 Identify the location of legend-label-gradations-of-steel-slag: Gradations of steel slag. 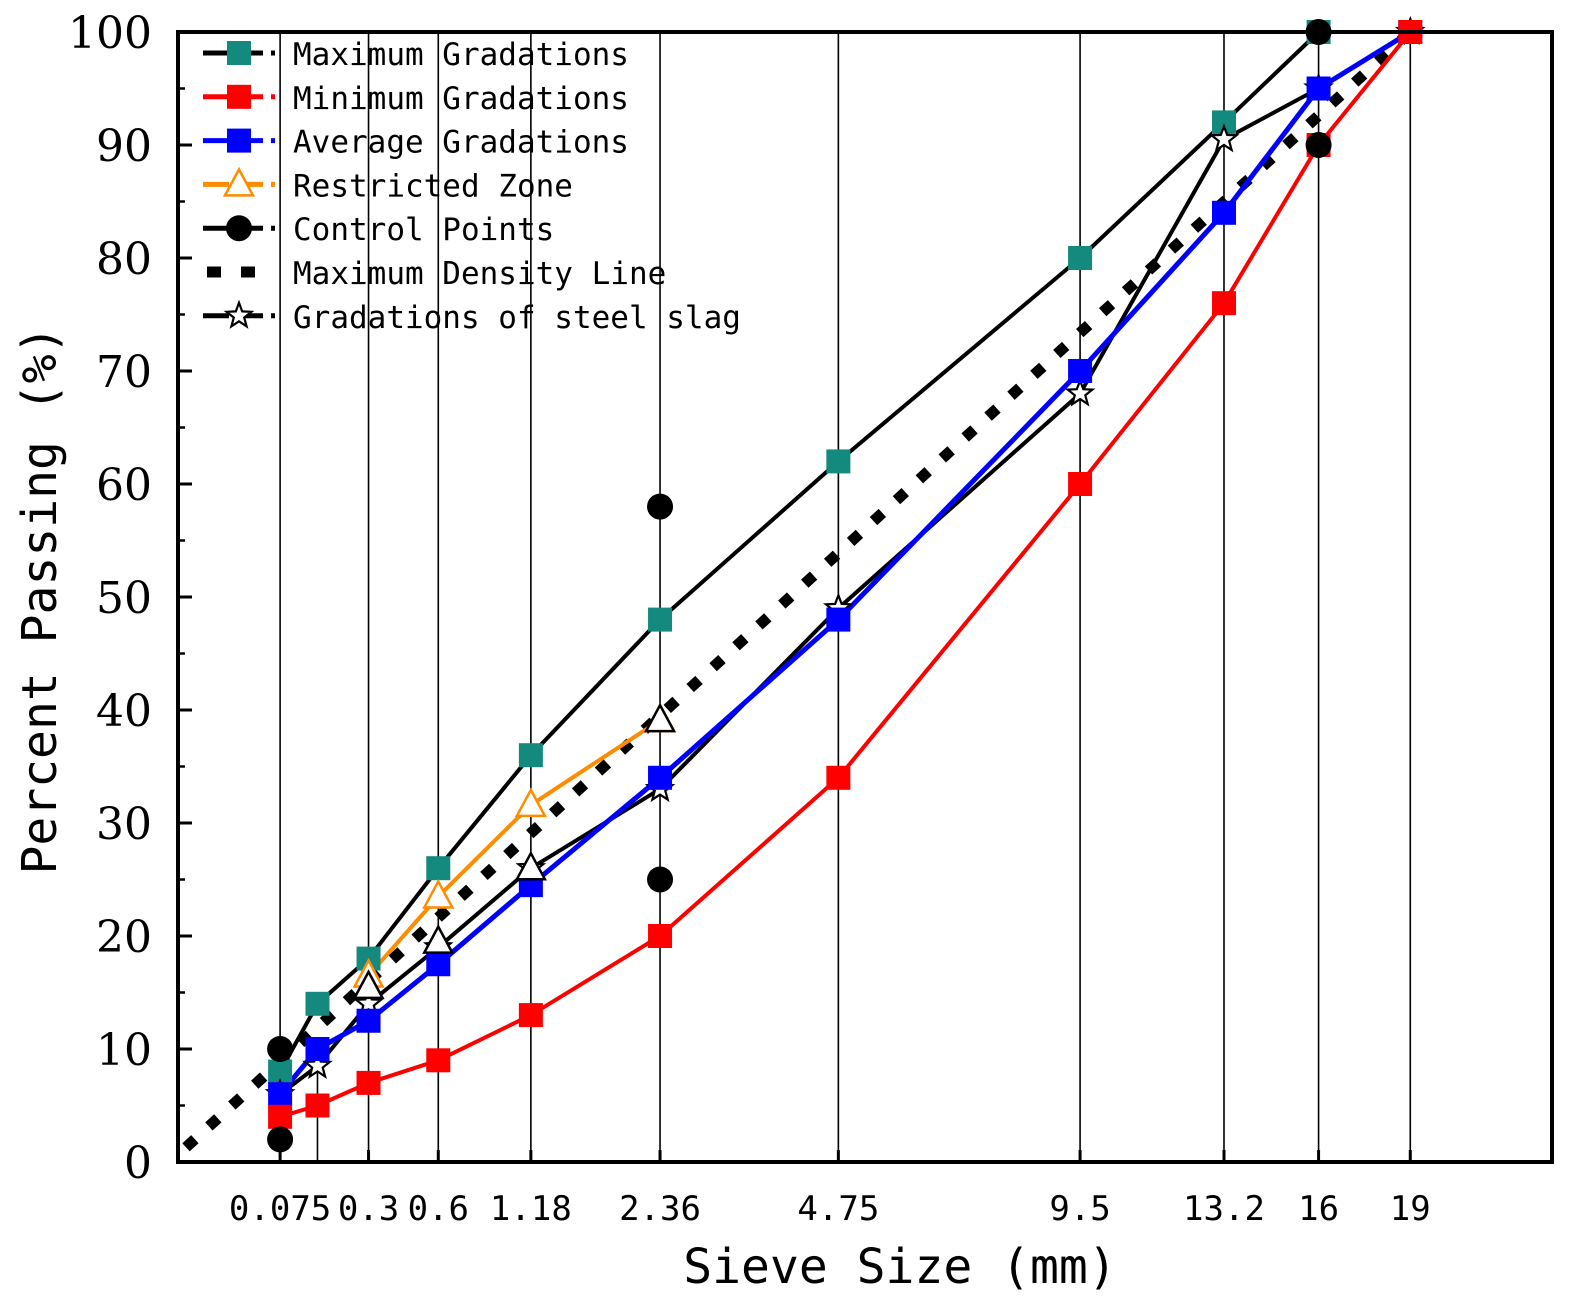
(517, 318).